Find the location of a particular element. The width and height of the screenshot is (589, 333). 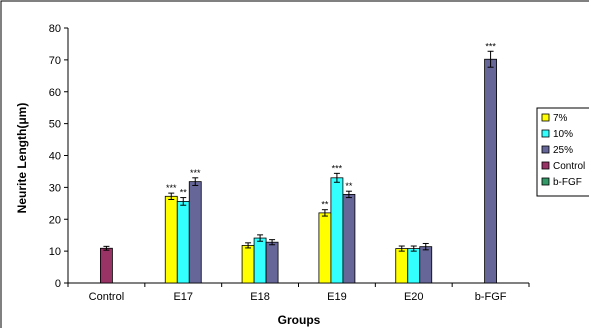

legend-label: 10% is located at coordinates (563, 134).